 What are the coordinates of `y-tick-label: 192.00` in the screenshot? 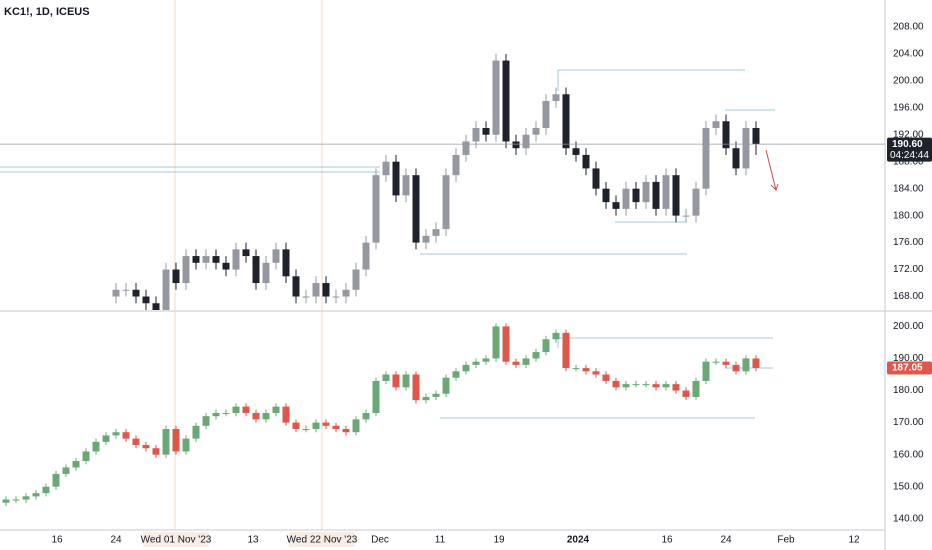 It's located at (908, 134).